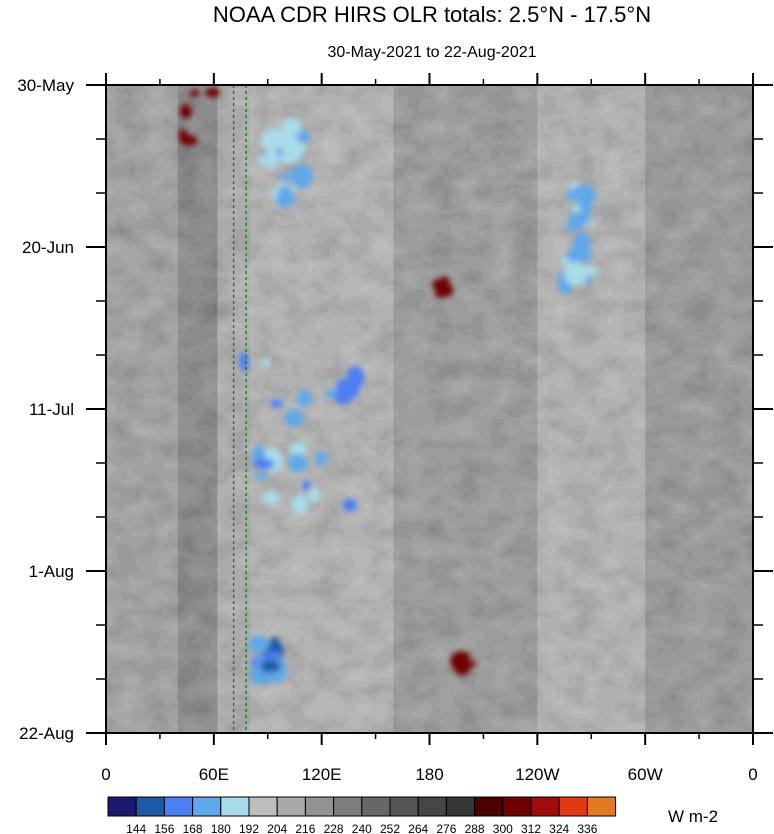 The image size is (774, 834). I want to click on colorbar-label: 156, so click(164, 828).